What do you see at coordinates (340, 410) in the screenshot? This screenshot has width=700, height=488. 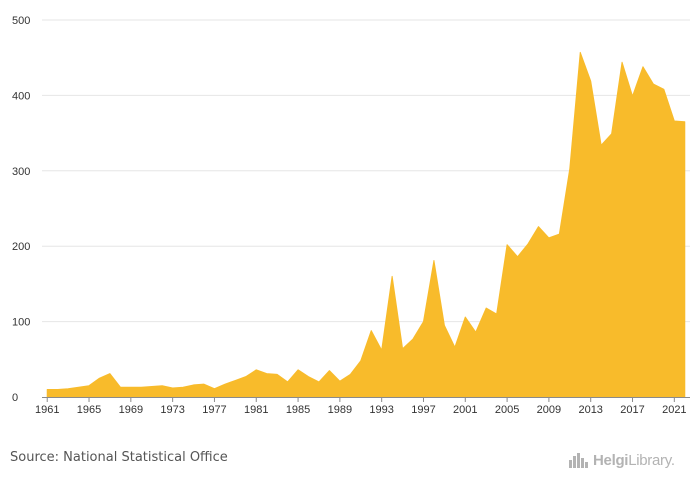 I see `x-tick-label: 1989` at bounding box center [340, 410].